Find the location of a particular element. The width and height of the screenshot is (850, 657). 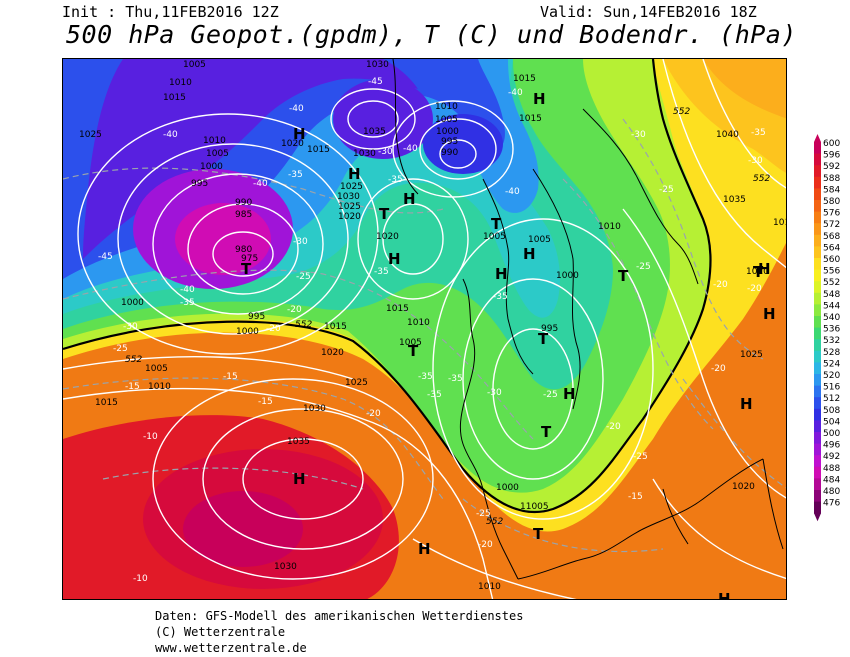

legend-label: 516 is located at coordinates (831, 388).